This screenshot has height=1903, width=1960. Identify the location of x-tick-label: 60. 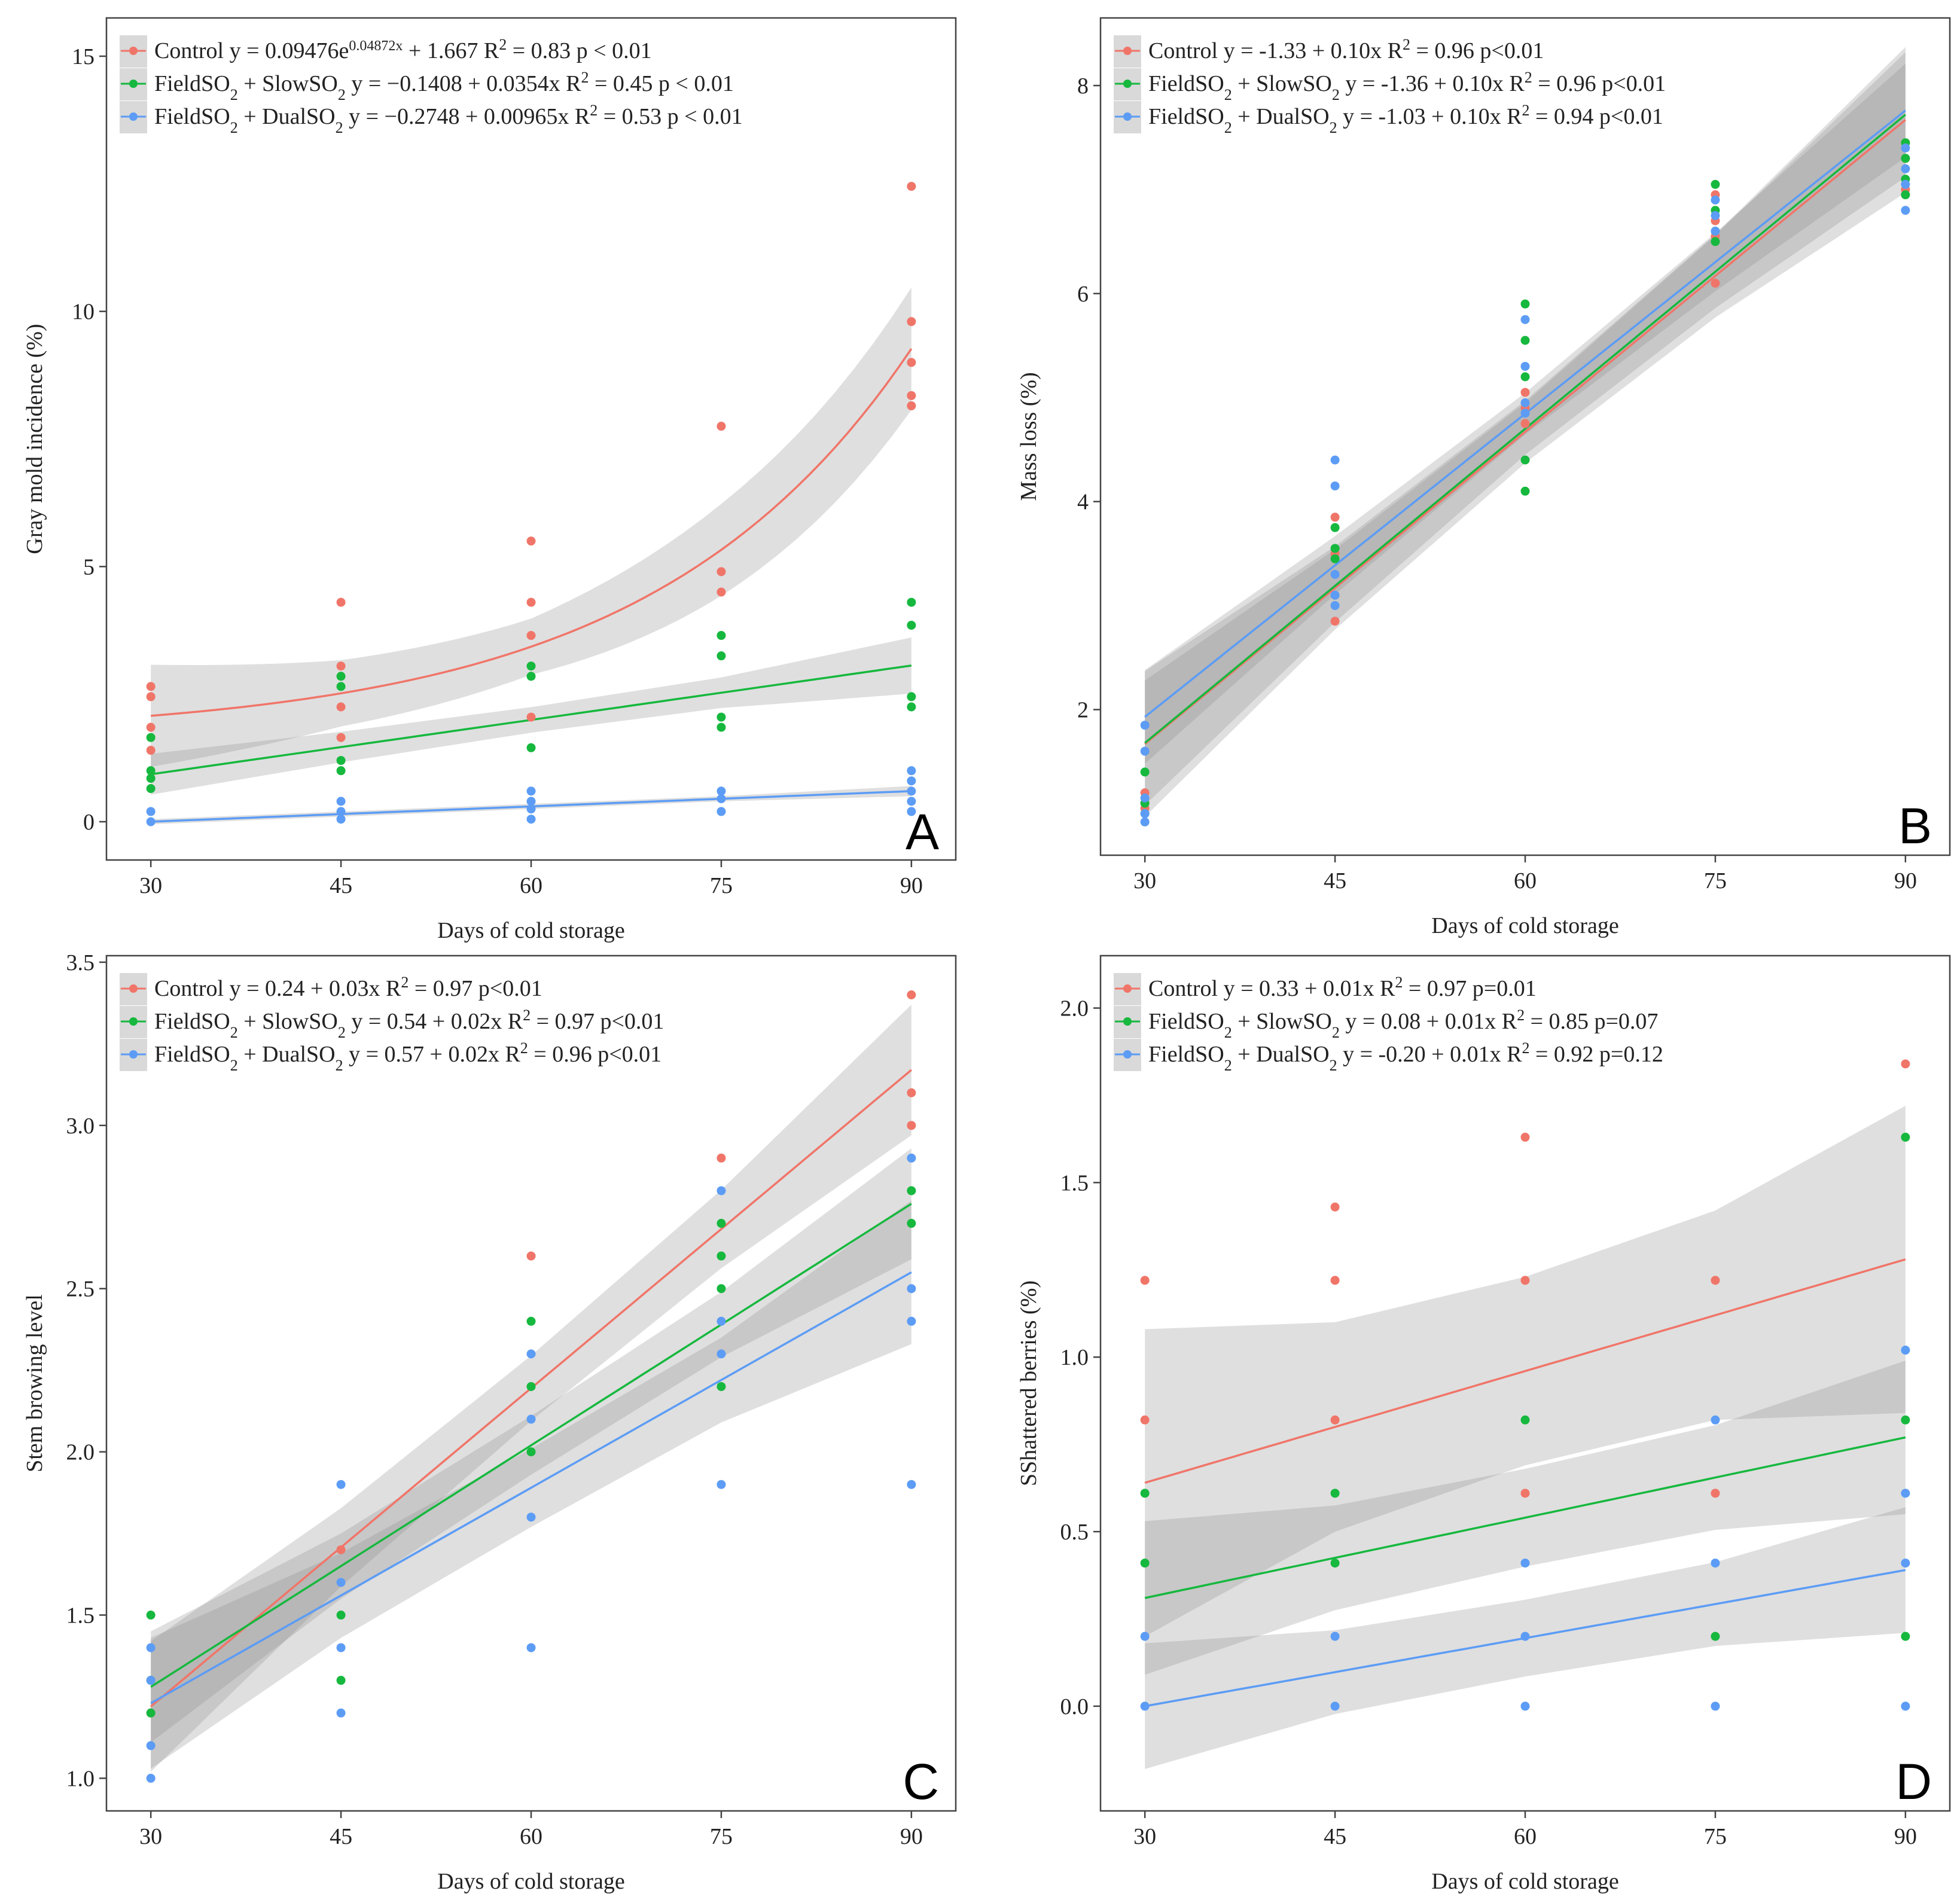
(531, 1836).